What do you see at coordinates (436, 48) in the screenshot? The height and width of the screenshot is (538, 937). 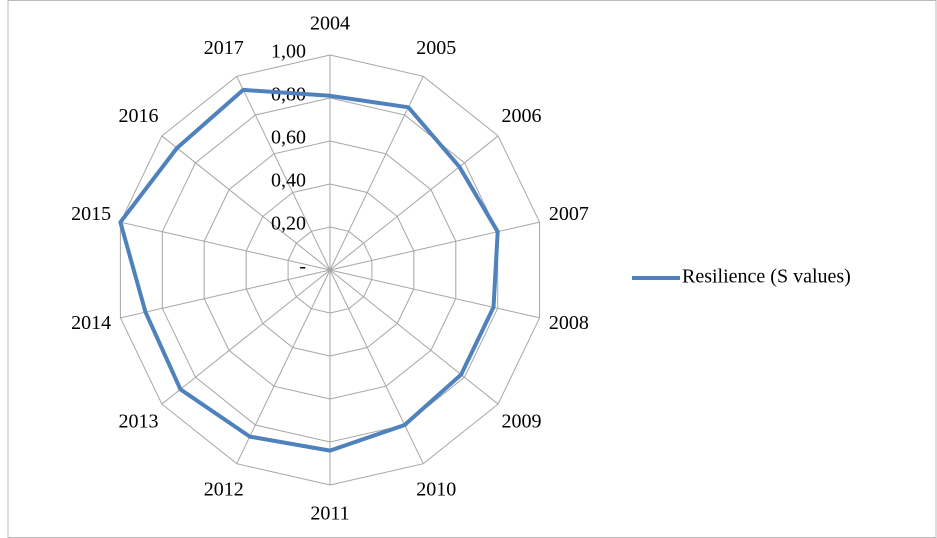 I see `category-label: 2005` at bounding box center [436, 48].